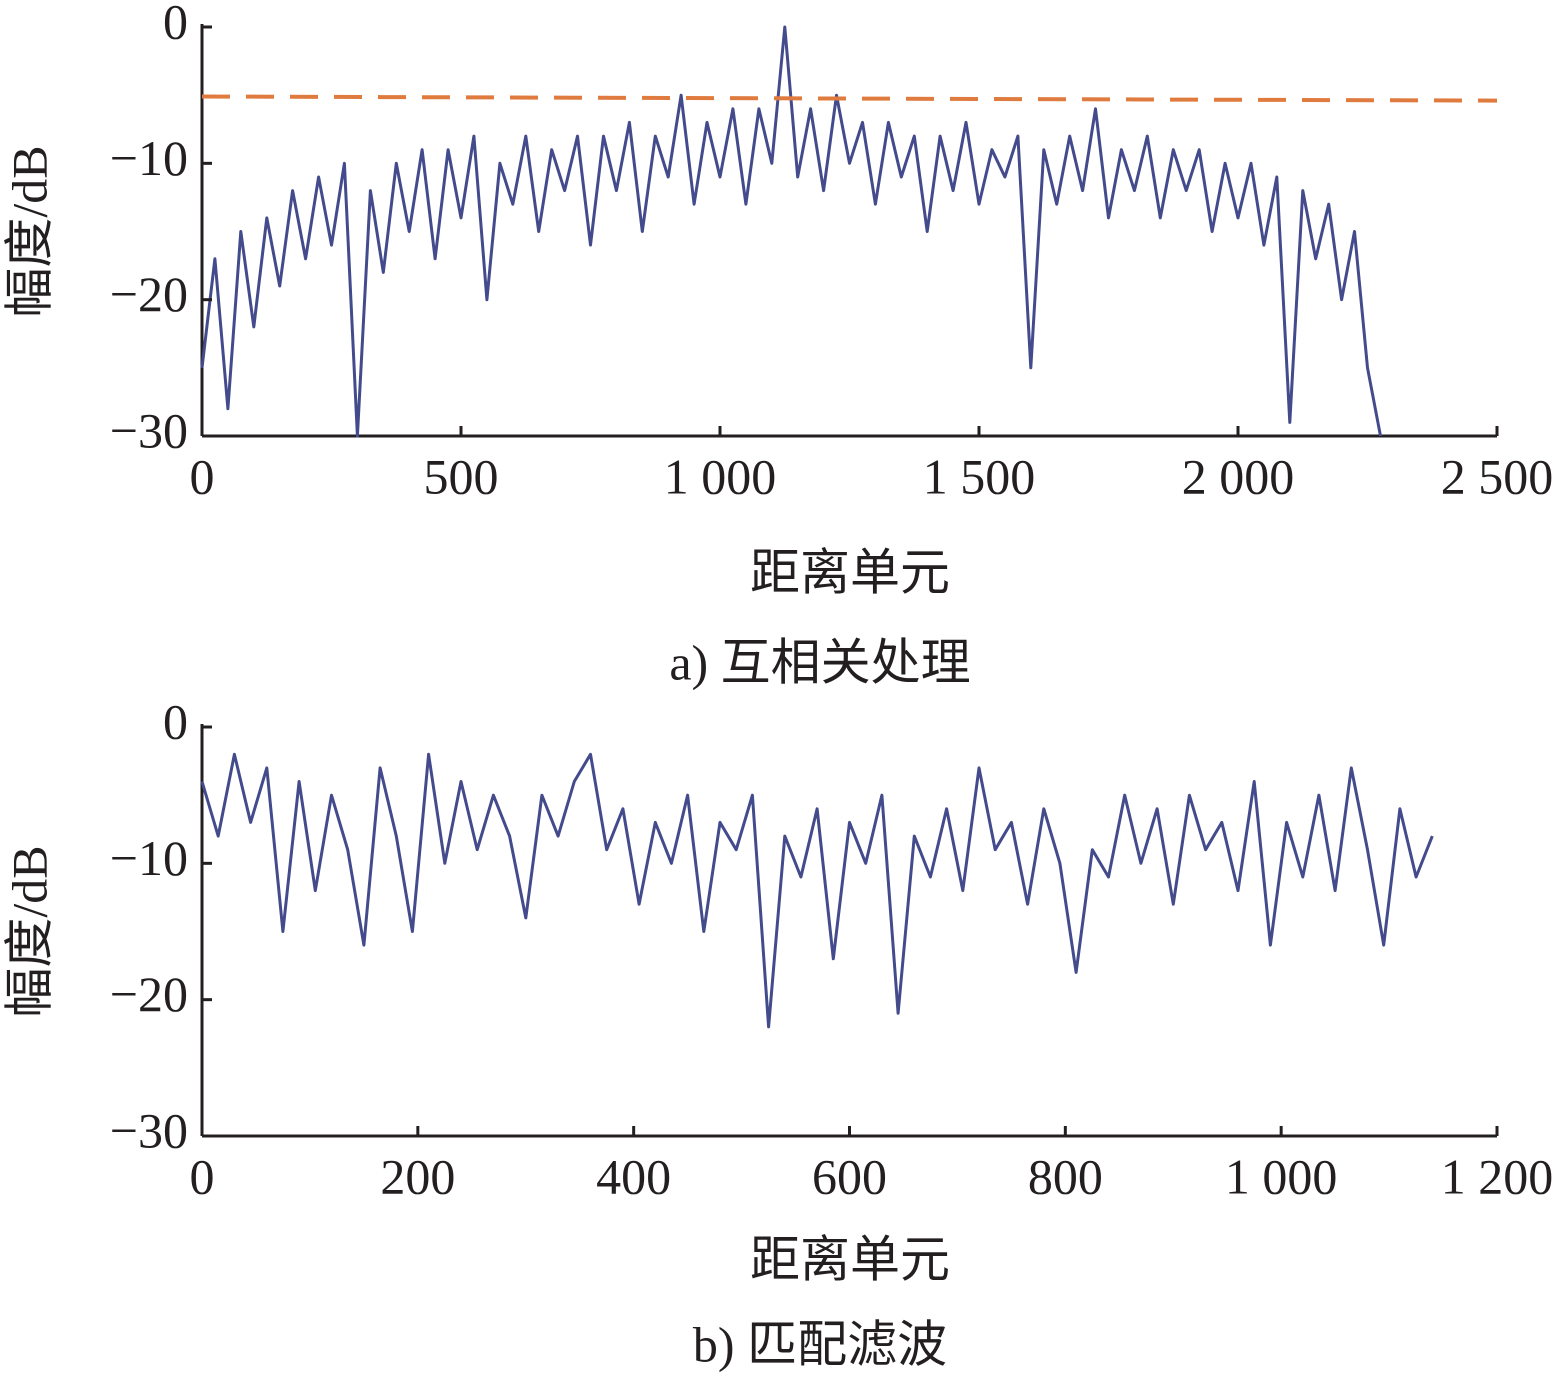 This screenshot has height=1389, width=1566. What do you see at coordinates (1238, 476) in the screenshot?
I see `x-tick-label: 2 000` at bounding box center [1238, 476].